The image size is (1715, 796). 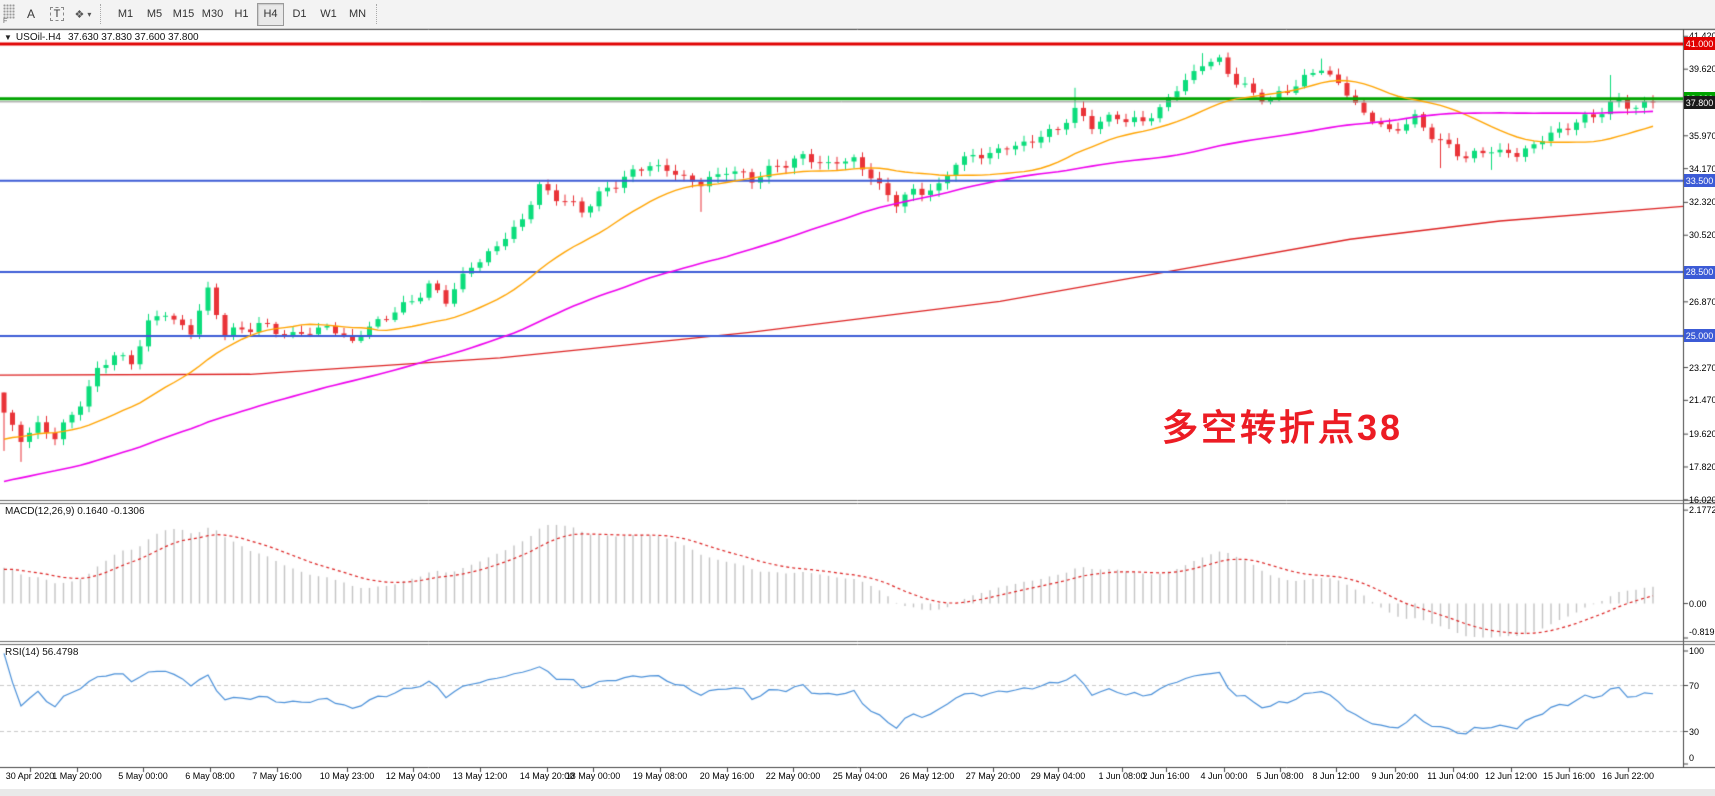 What do you see at coordinates (1702, 235) in the screenshot?
I see `price-tick: 30.520` at bounding box center [1702, 235].